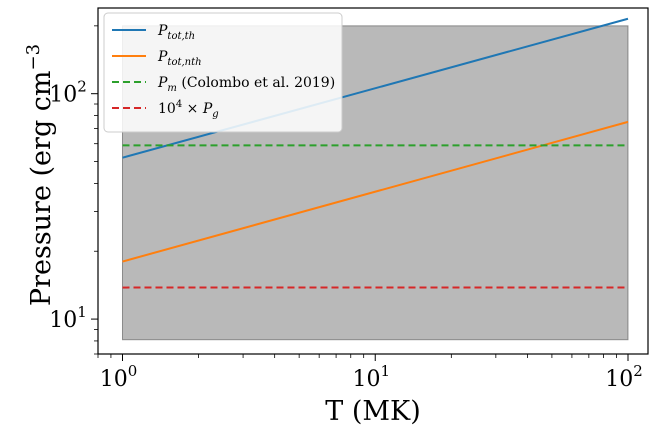 The height and width of the screenshot is (430, 662). Describe the element at coordinates (41, 188) in the screenshot. I see `y-axis-label-text: Pressure (erg cm` at that location.